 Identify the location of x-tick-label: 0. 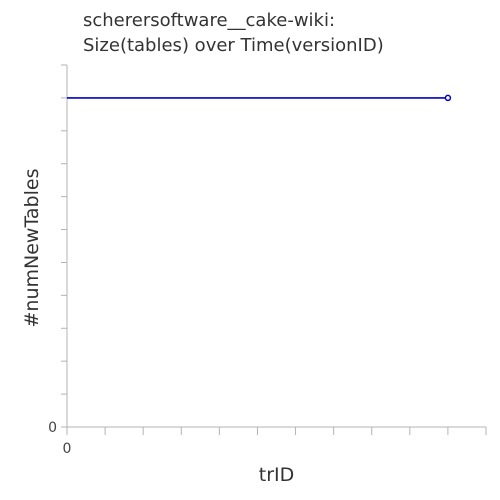
(67, 449).